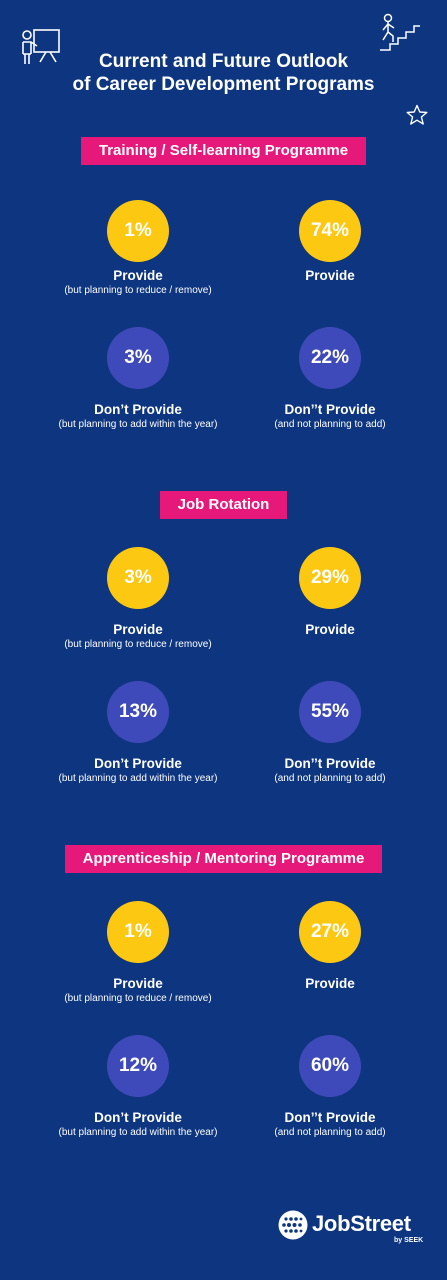  I want to click on stat-value: 13%, so click(138, 711).